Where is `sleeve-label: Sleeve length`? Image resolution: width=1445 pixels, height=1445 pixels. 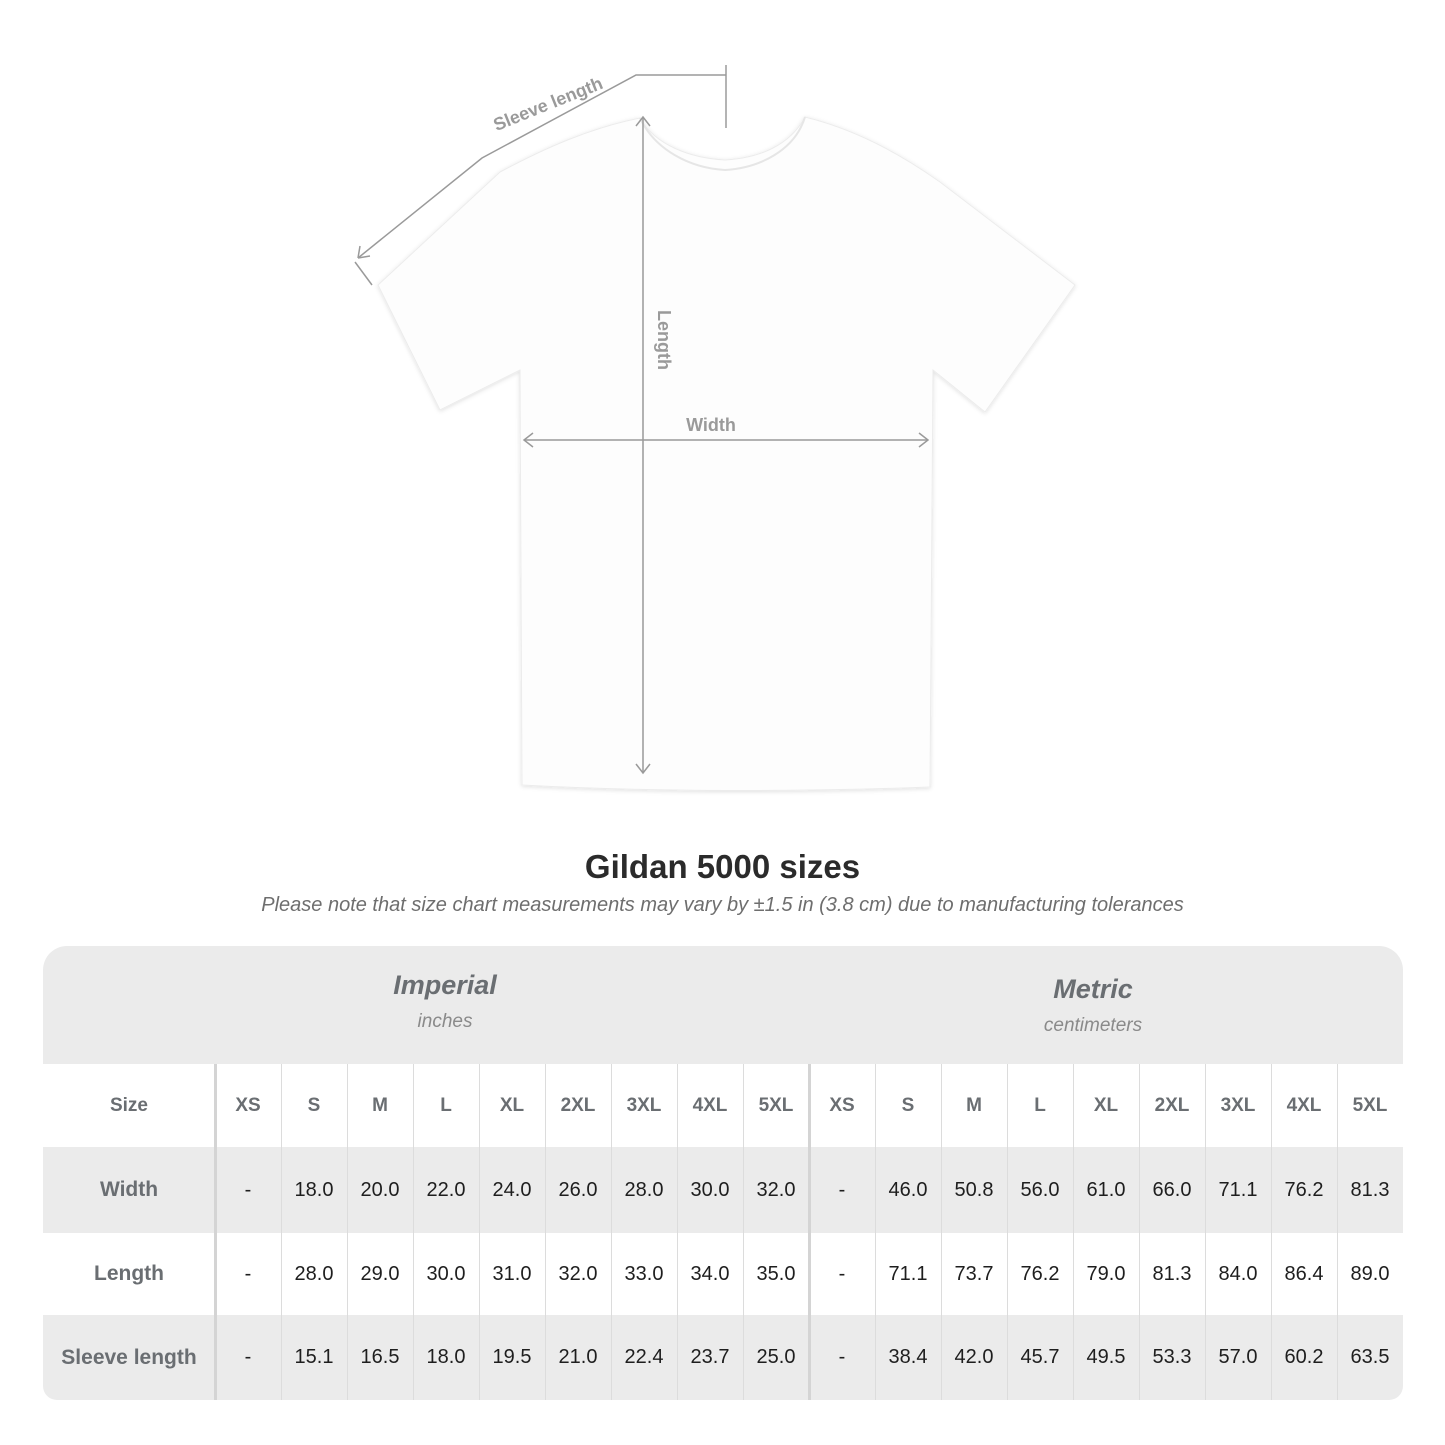
sleeve-label: Sleeve length is located at coordinates (547, 104).